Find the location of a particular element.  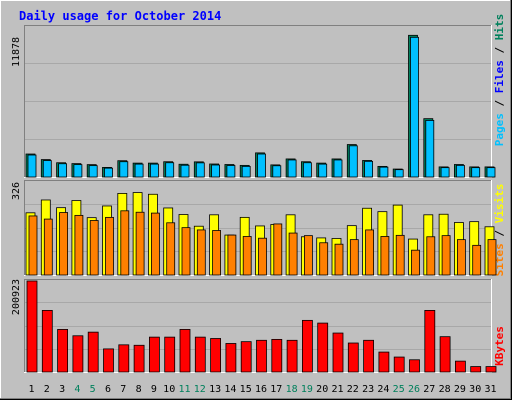

x-tick-label: 16 is located at coordinates (261, 389).